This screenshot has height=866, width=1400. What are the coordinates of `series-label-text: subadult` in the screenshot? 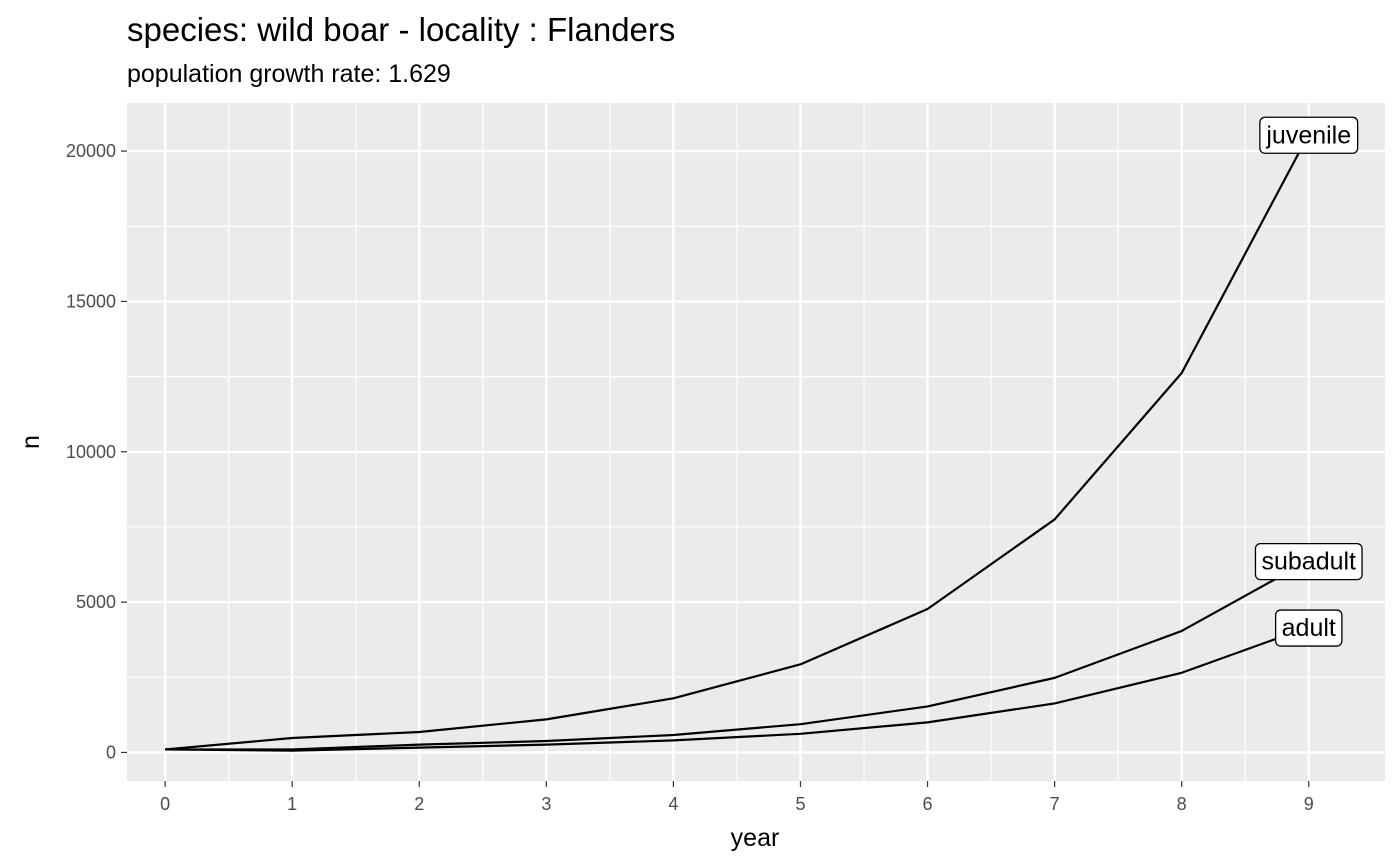 It's located at (1308, 562).